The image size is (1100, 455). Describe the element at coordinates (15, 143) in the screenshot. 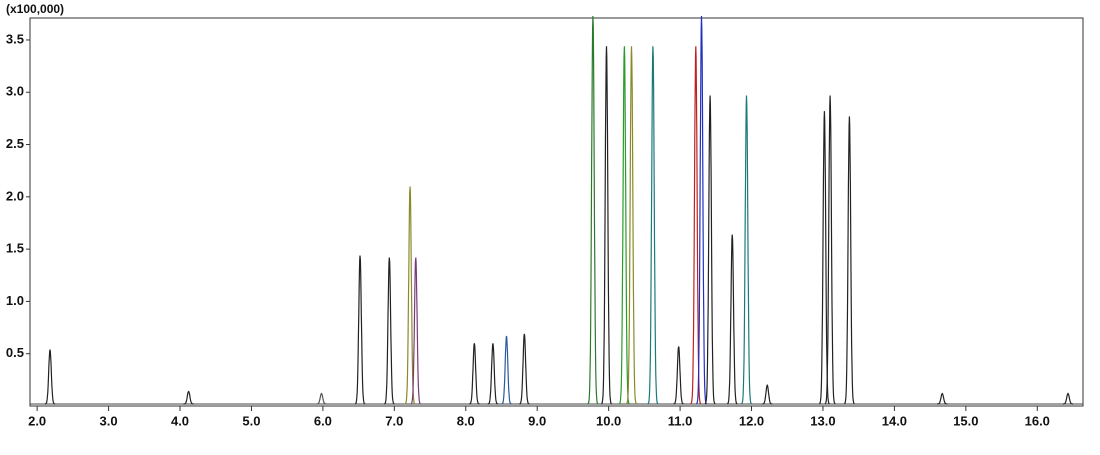

I see `y-tick-label: 2.5` at that location.